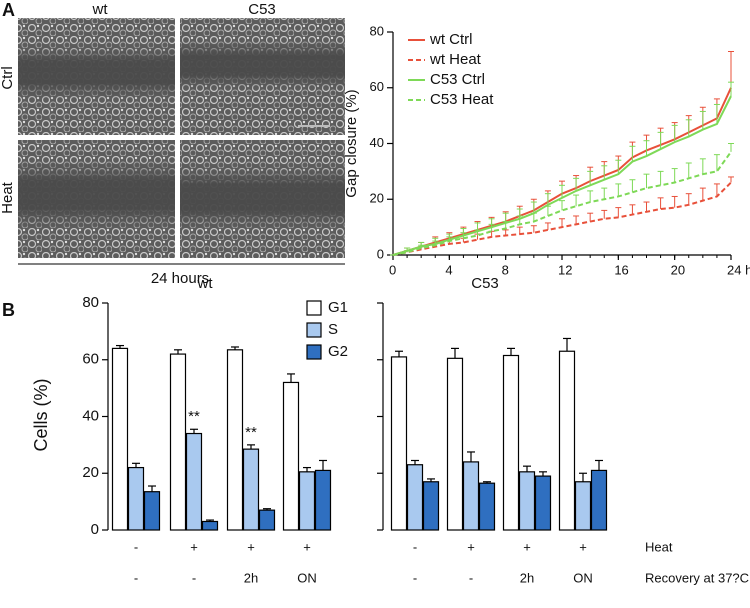 The image size is (750, 608). What do you see at coordinates (451, 39) in the screenshot?
I see `legend-label: wt Ctrl` at bounding box center [451, 39].